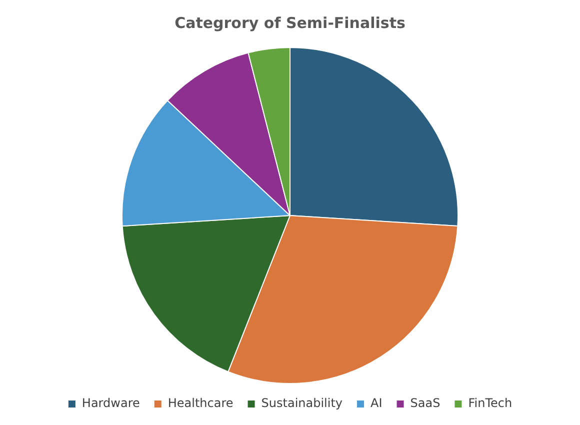  Describe the element at coordinates (490, 403) in the screenshot. I see `legend-label: FinTech` at that location.